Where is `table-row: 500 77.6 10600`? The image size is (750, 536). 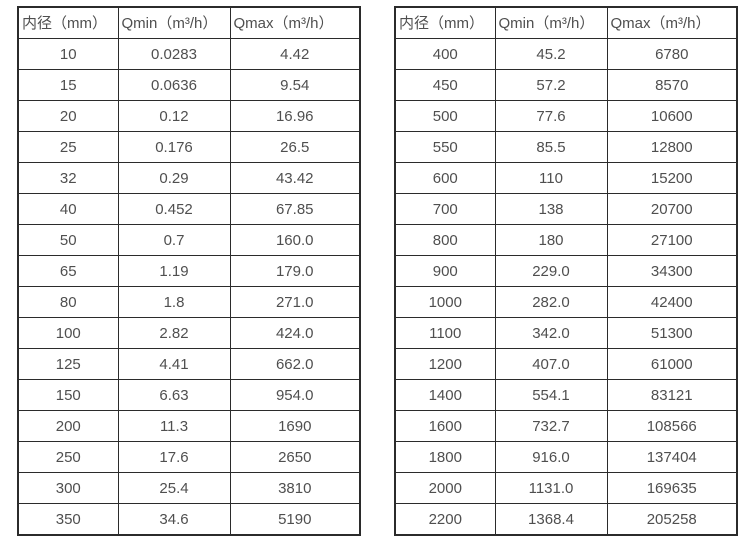 table-row: 500 77.6 10600 is located at coordinates (566, 116).